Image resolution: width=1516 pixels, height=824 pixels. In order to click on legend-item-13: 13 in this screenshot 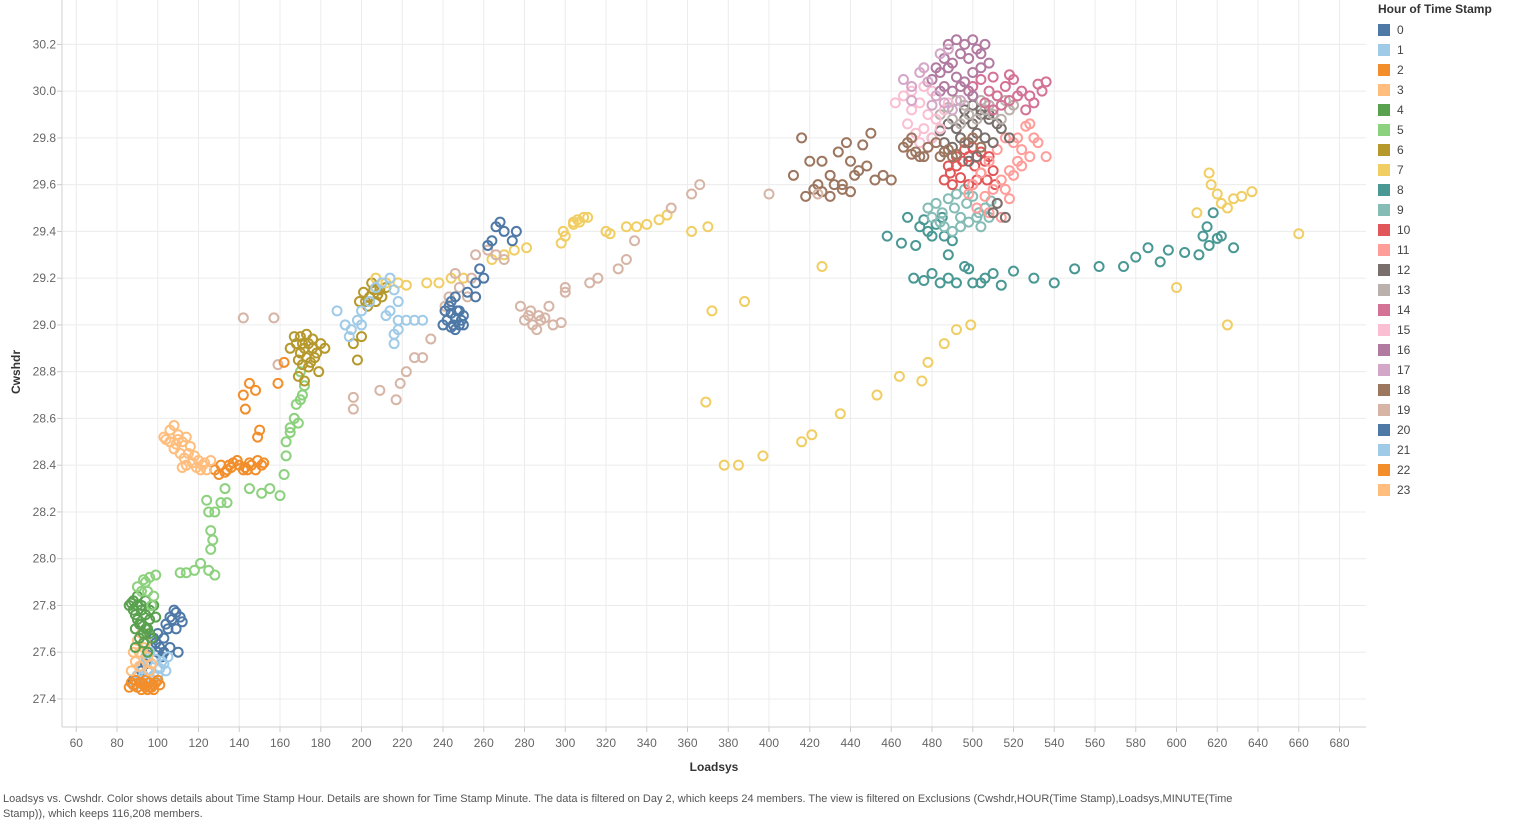, I will do `click(1444, 290)`.